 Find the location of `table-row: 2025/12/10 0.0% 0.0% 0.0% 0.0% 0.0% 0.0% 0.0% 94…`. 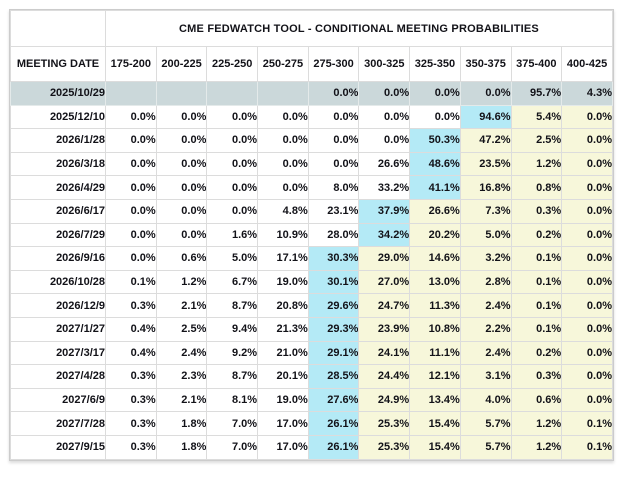

table-row: 2025/12/10 0.0% 0.0% 0.0% 0.0% 0.0% 0.0% 0.0% 94… is located at coordinates (311, 117).